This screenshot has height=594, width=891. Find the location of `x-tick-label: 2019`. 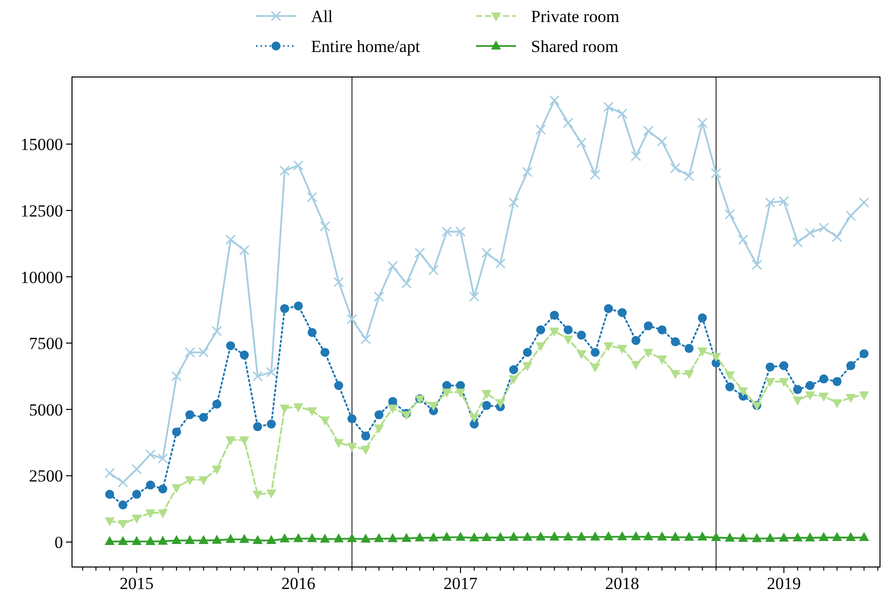

x-tick-label: 2019 is located at coordinates (783, 583).